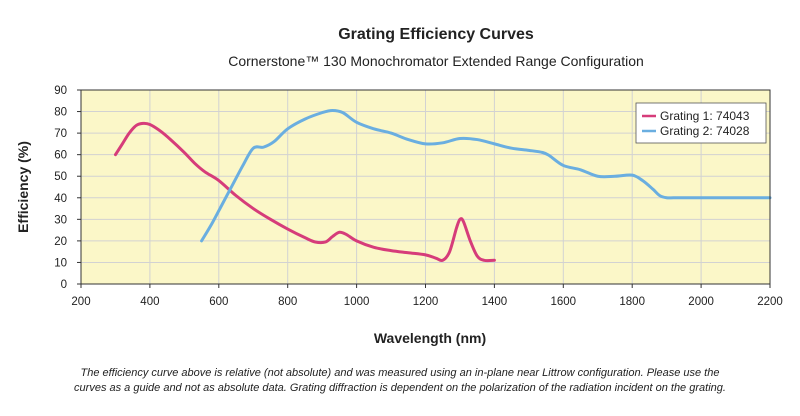 Image resolution: width=800 pixels, height=416 pixels. I want to click on y-tick-label: 80, so click(60, 113).